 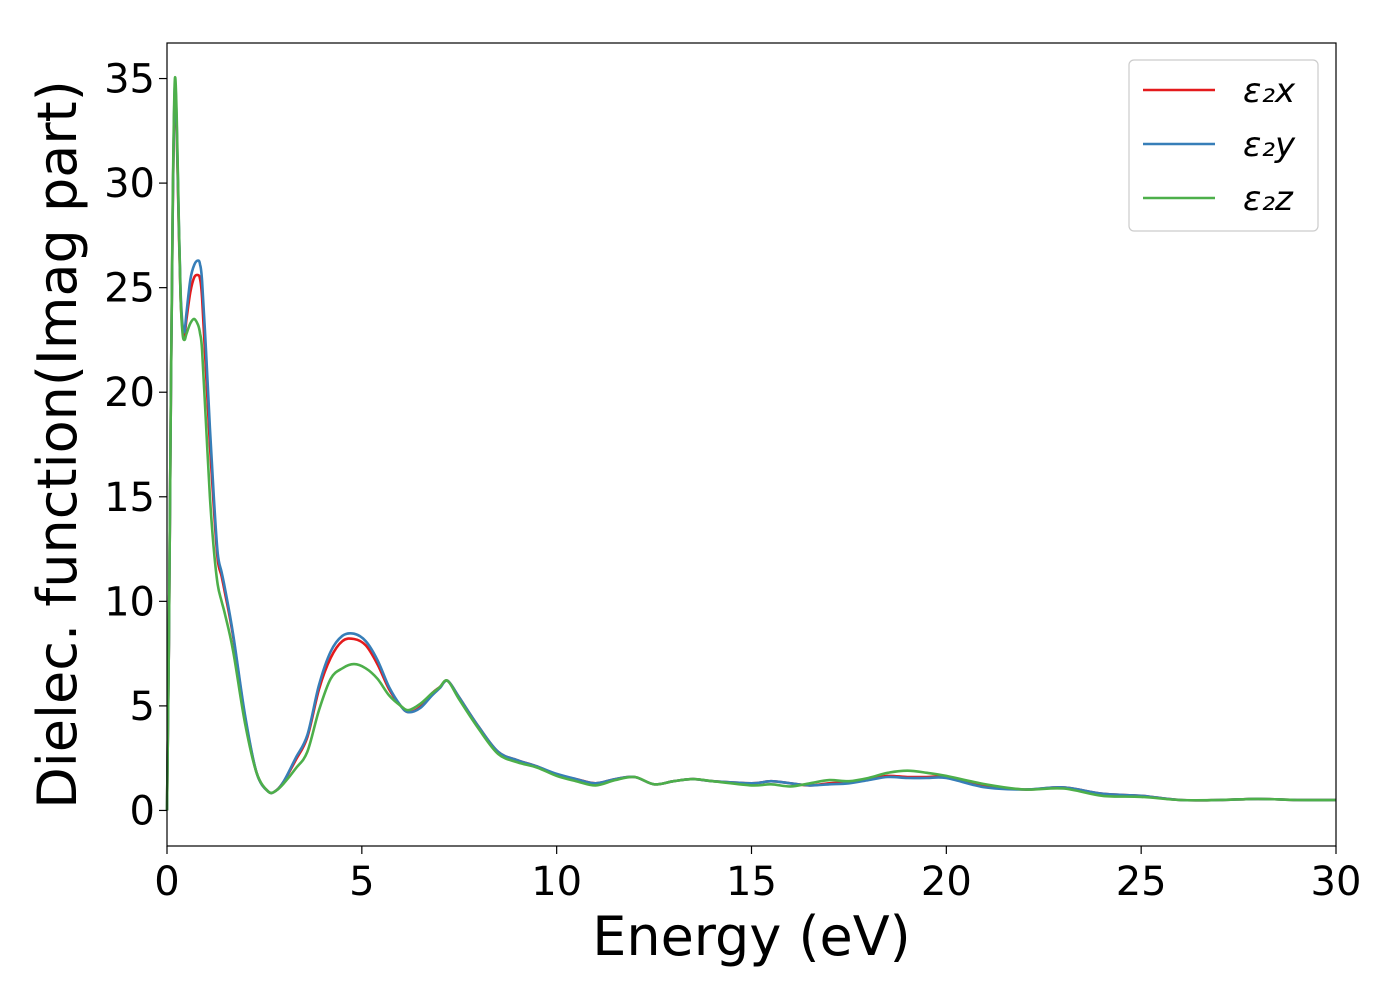 What do you see at coordinates (556, 882) in the screenshot?
I see `x-tick-label: 10` at bounding box center [556, 882].